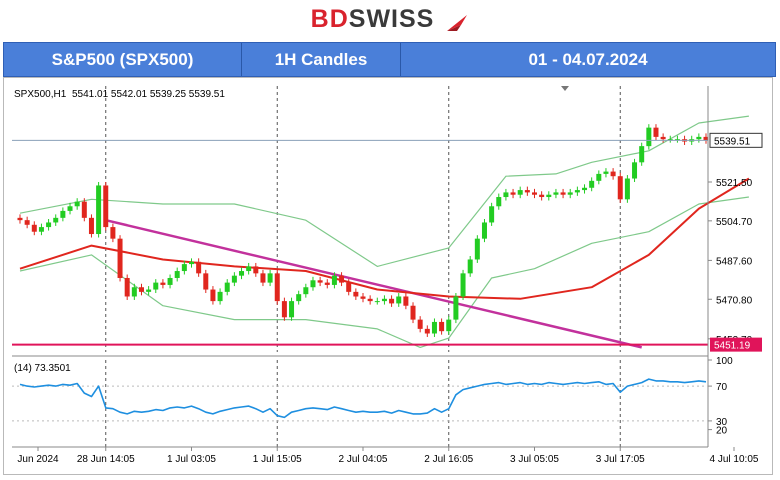 This screenshot has height=480, width=780. I want to click on brand-logo-swiss: SWISS, so click(391, 19).